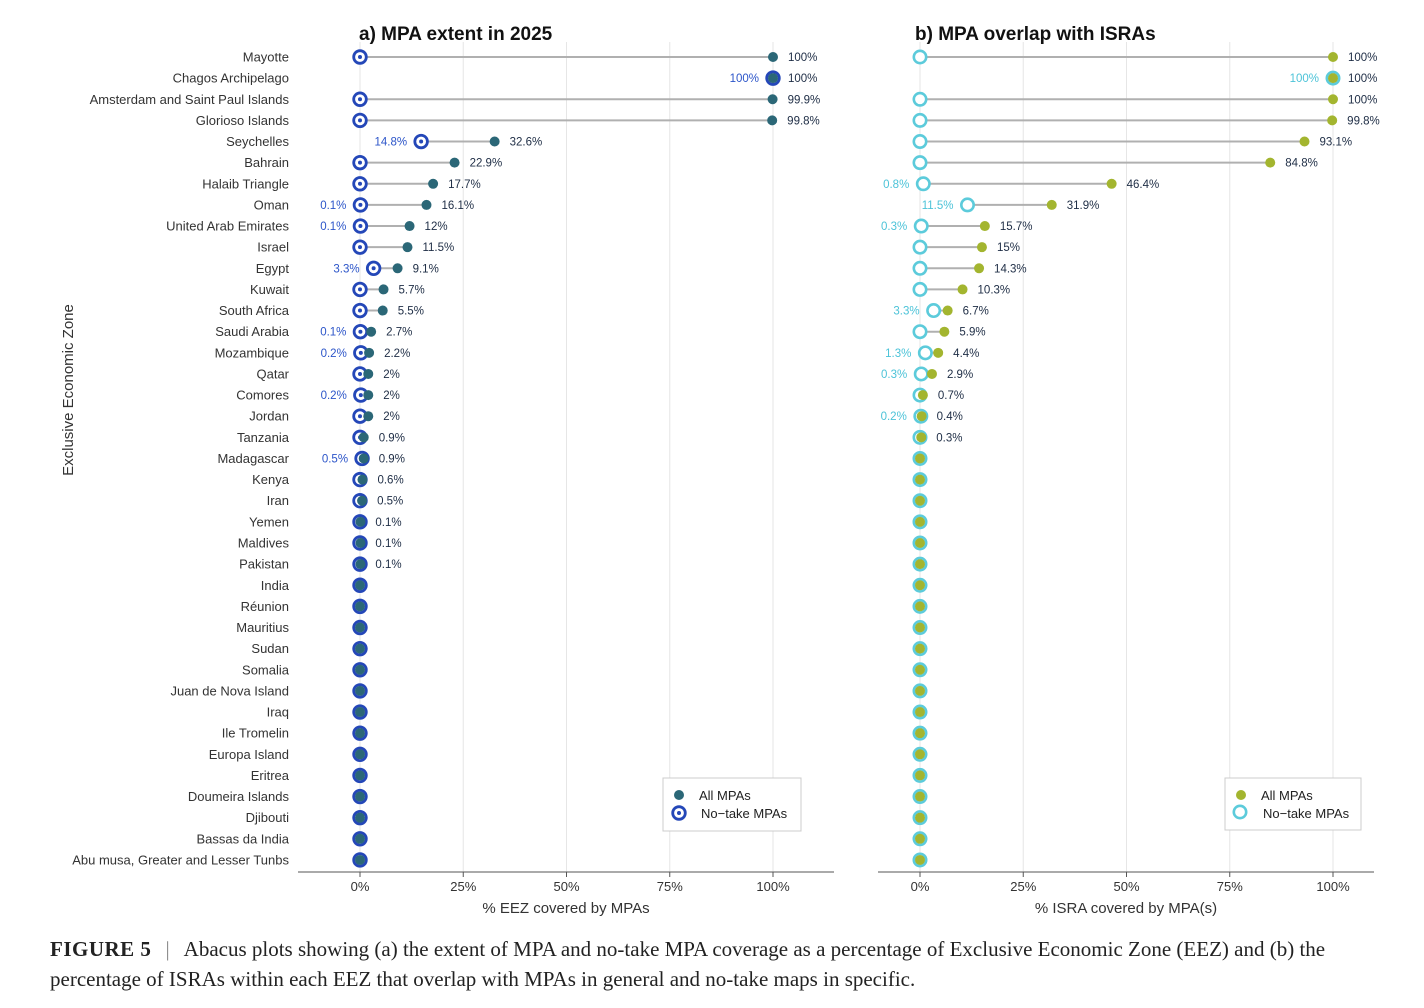 The image size is (1424, 1008). Describe the element at coordinates (1241, 795) in the screenshot. I see `b-legend-all-marker` at that location.